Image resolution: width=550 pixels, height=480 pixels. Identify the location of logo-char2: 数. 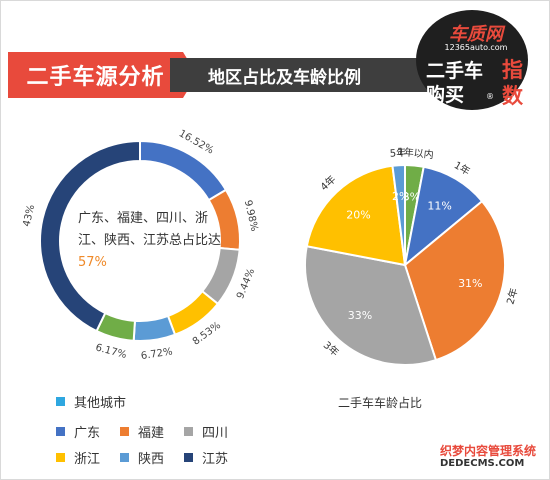
(512, 96).